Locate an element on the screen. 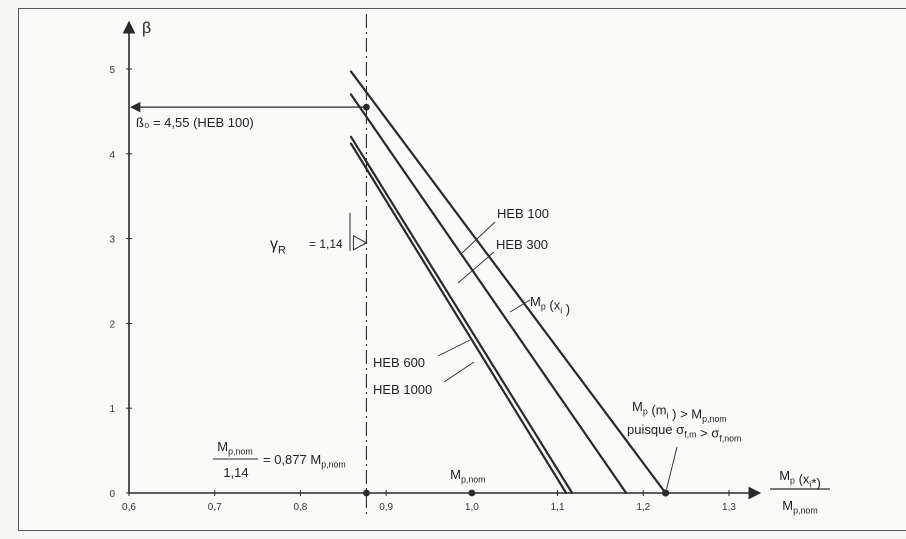  label-mp-xi: Mp (xi ) is located at coordinates (550, 305).